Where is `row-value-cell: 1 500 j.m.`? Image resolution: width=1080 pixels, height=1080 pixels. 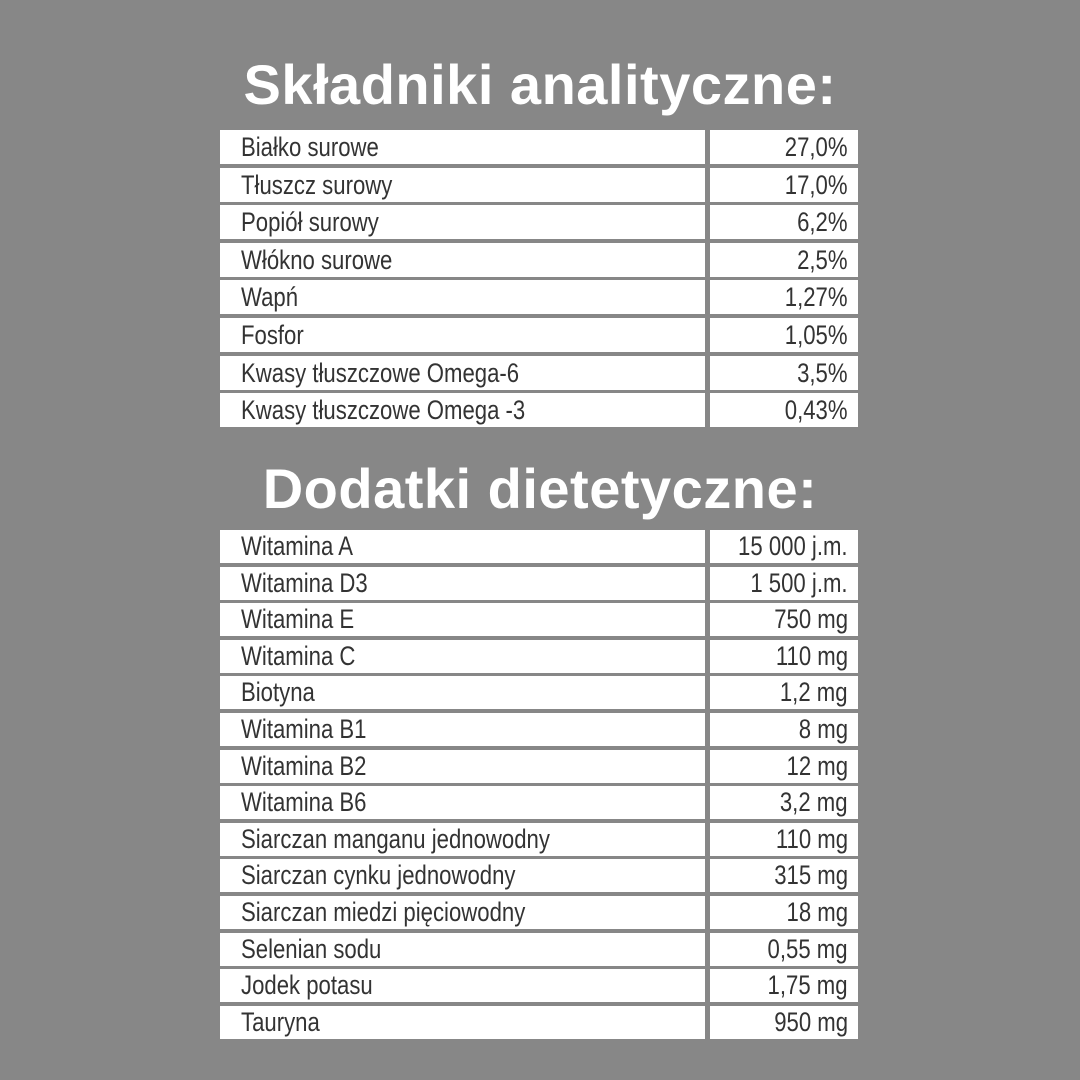 row-value-cell: 1 500 j.m. is located at coordinates (784, 583).